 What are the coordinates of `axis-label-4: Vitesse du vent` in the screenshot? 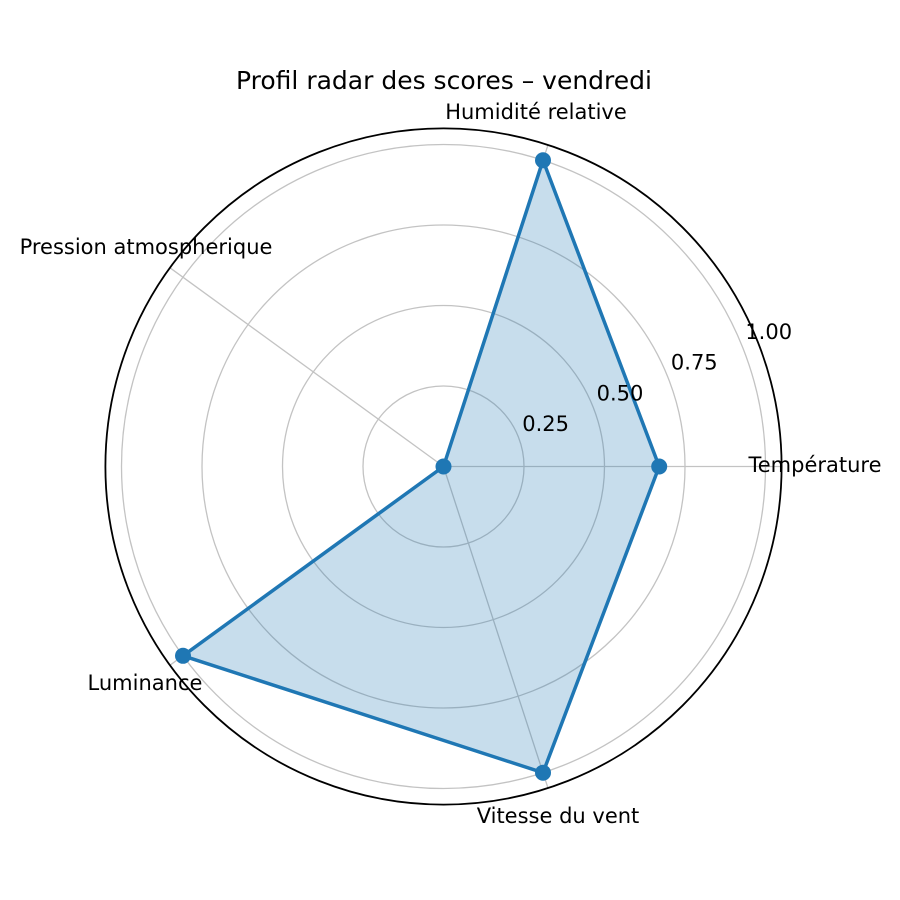 It's located at (558, 816).